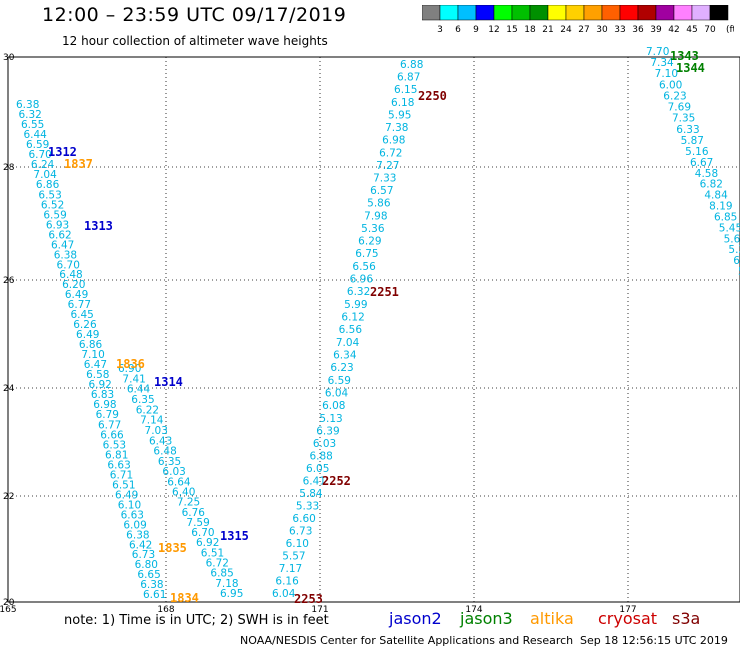 The image size is (740, 650). What do you see at coordinates (729, 228) in the screenshot?
I see `wave-height-value: 5.45` at bounding box center [729, 228].